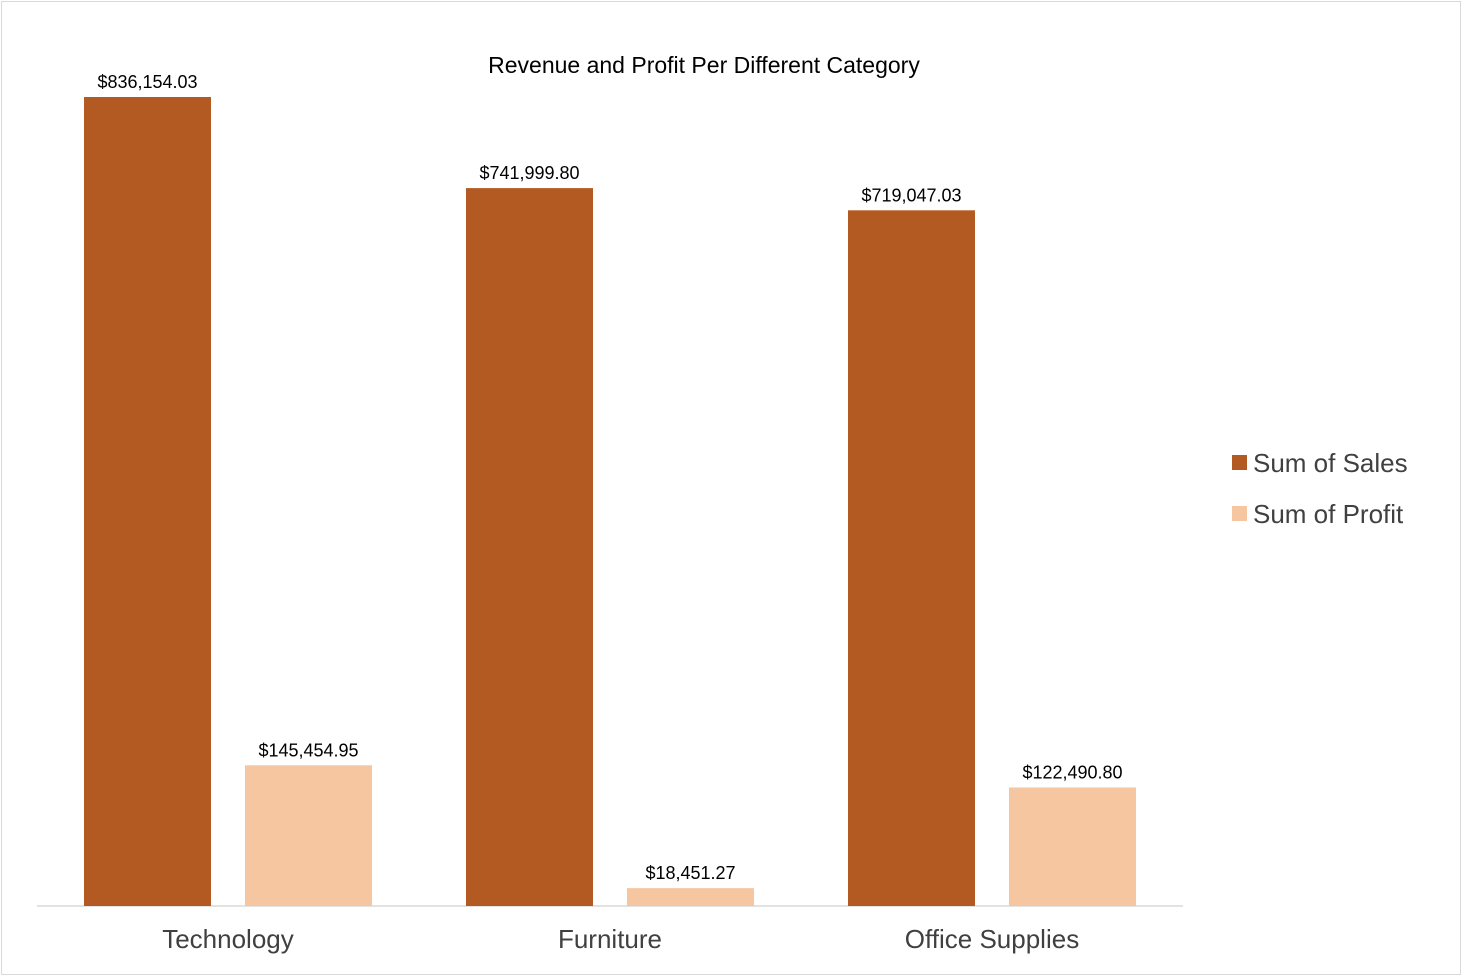  What do you see at coordinates (1328, 514) in the screenshot?
I see `legend-label: Sum of Profit` at bounding box center [1328, 514].